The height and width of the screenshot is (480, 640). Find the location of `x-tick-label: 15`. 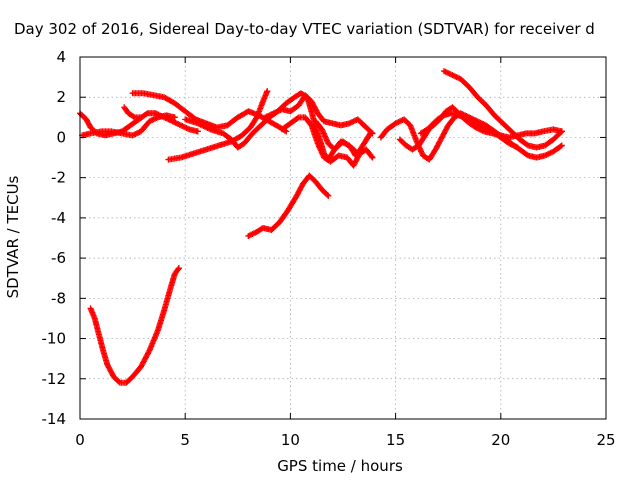

x-tick-label: 15 is located at coordinates (395, 440).